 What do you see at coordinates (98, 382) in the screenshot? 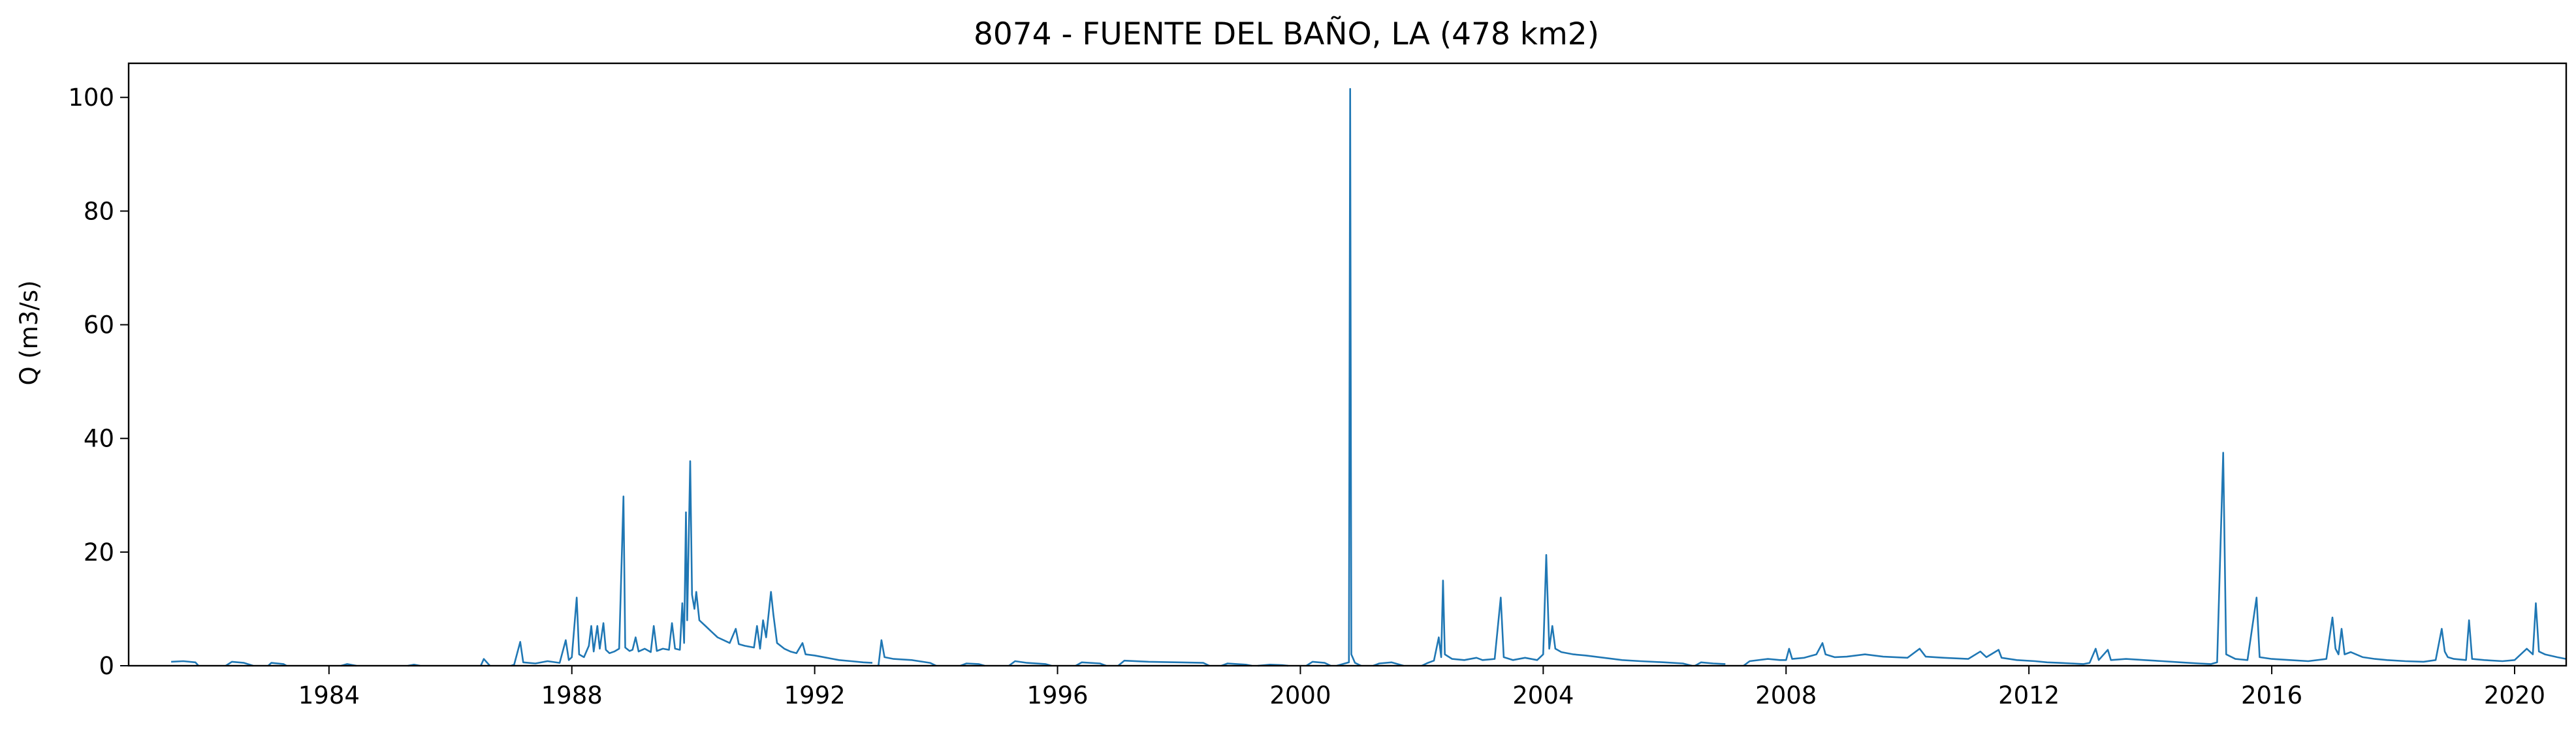
I see `y-axis: 0 20 40 60 80 100` at bounding box center [98, 382].